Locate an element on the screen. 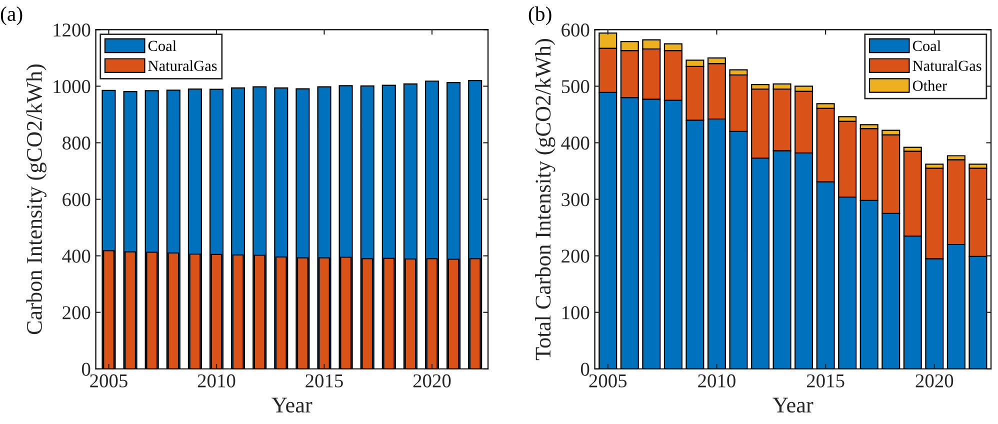 The height and width of the screenshot is (424, 998). y-tick-label: 800 is located at coordinates (76, 143).